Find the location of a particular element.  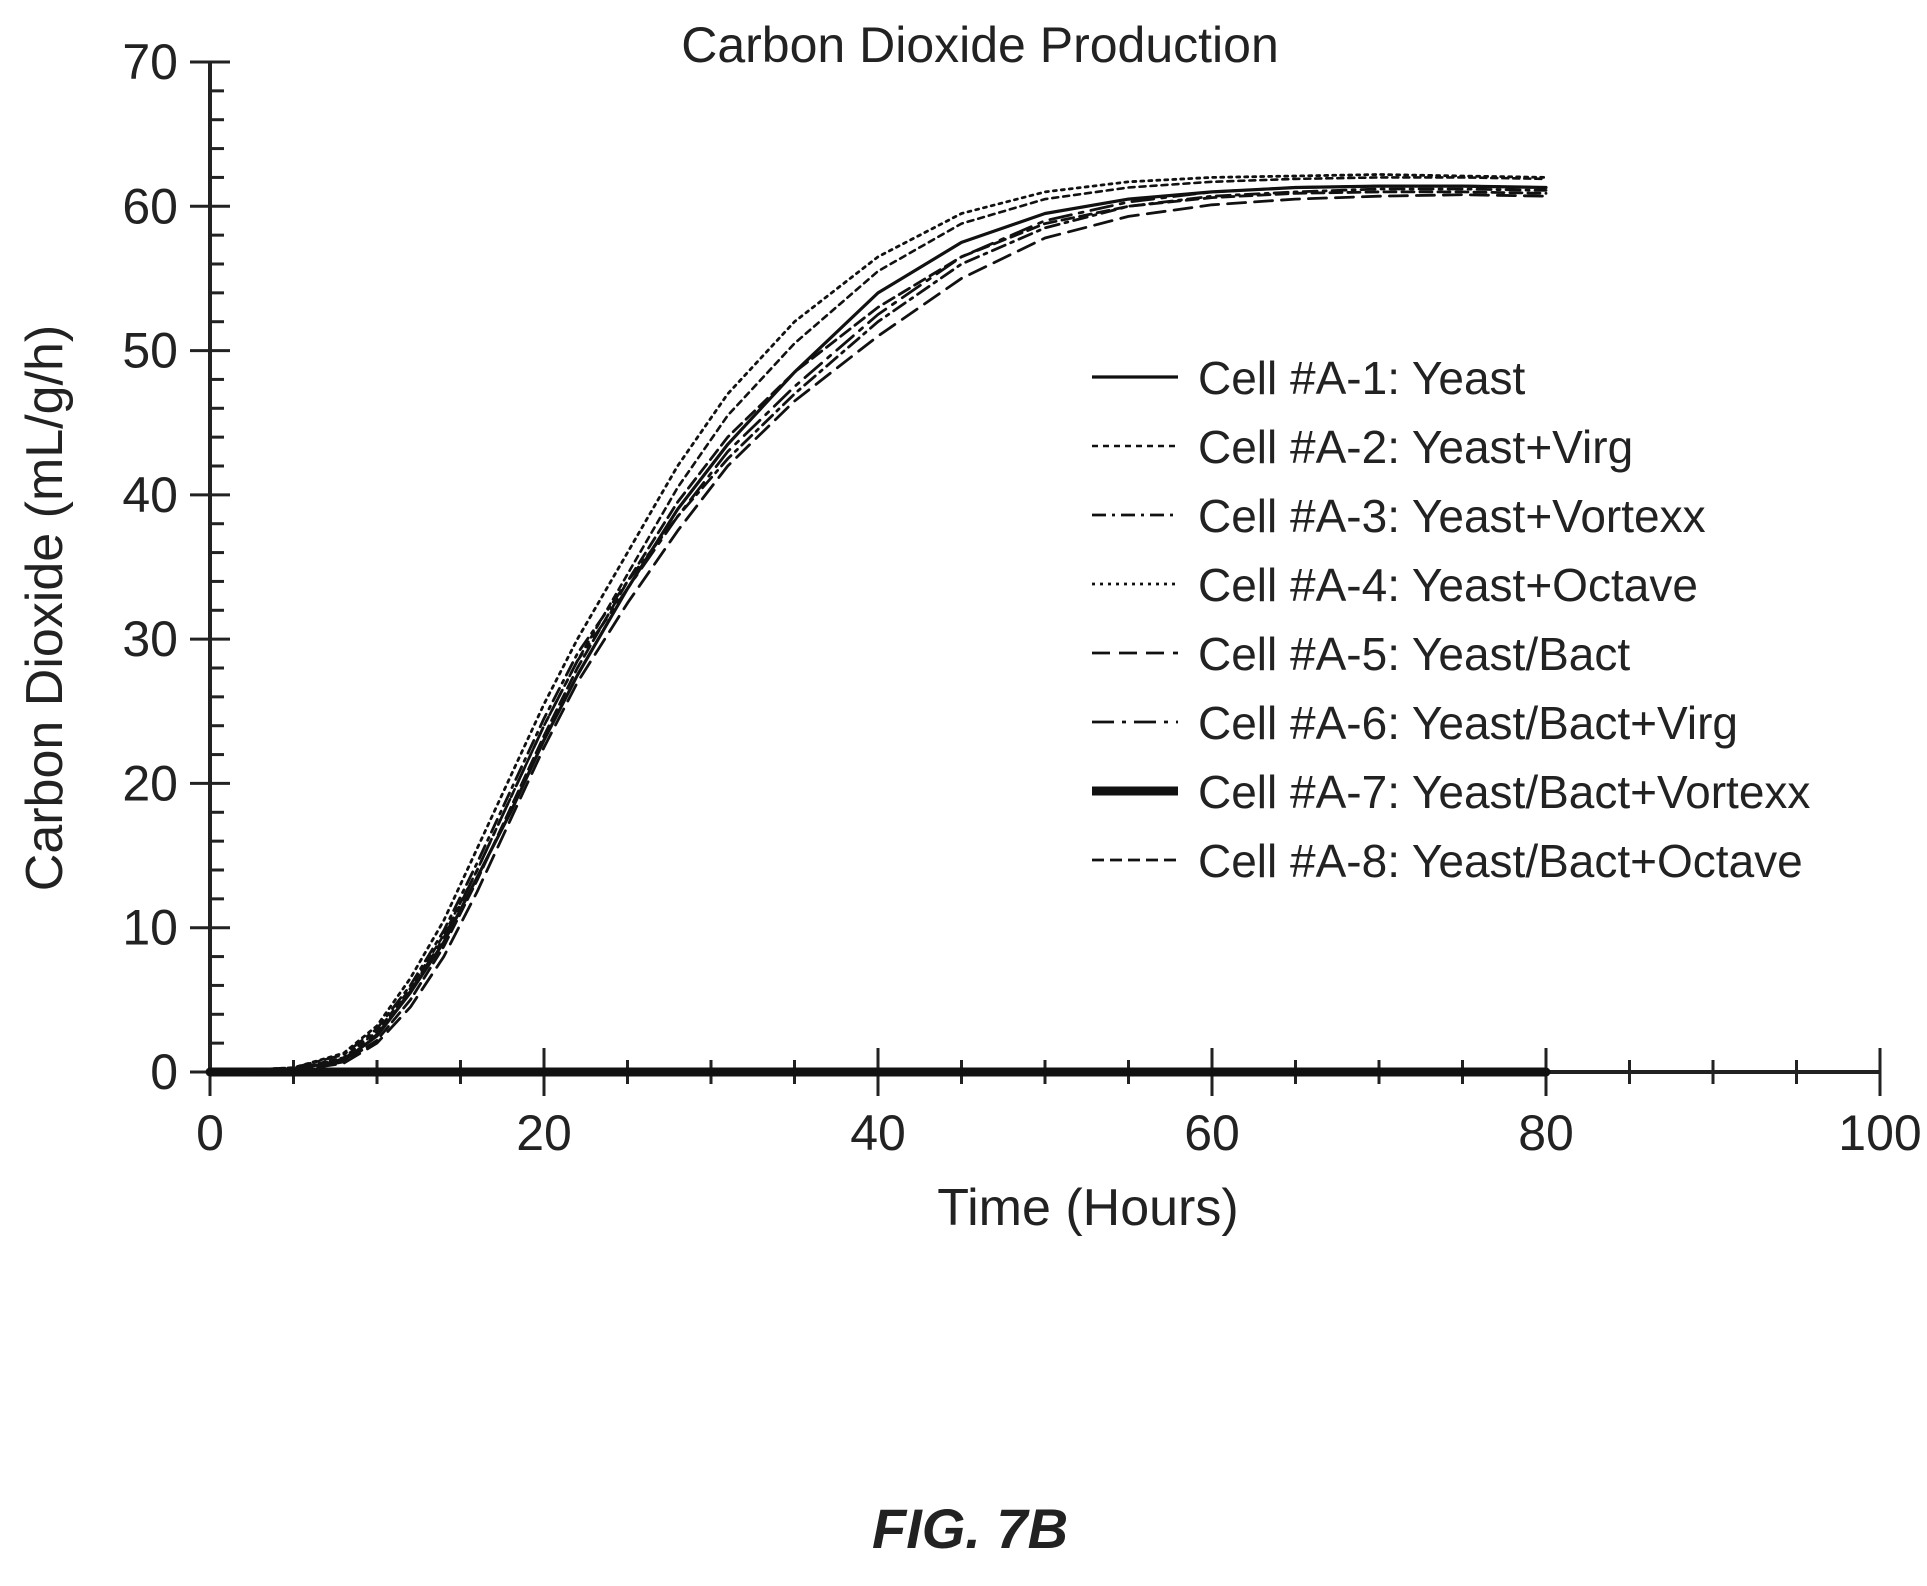

y-axis: 0 10 20 30 40 50 60 70 is located at coordinates (176, 567).